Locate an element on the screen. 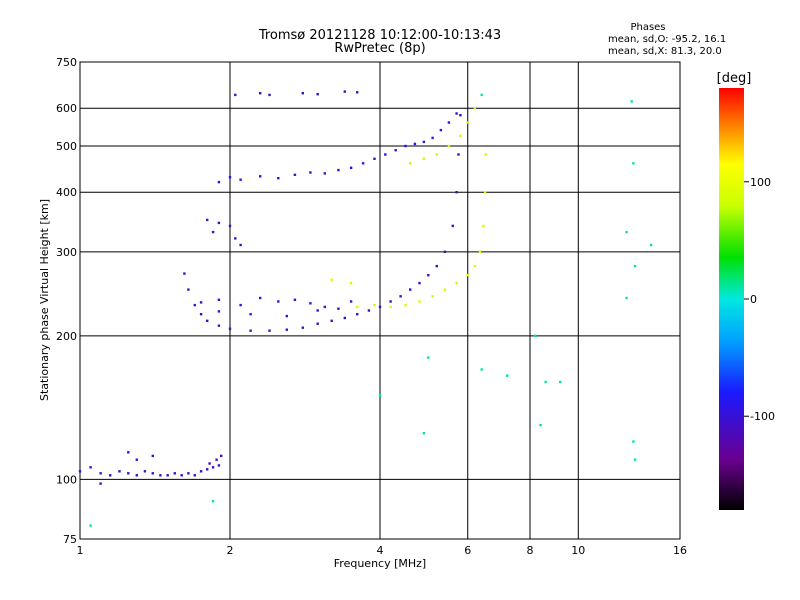  y-tick-label: 500 is located at coordinates (66, 146).